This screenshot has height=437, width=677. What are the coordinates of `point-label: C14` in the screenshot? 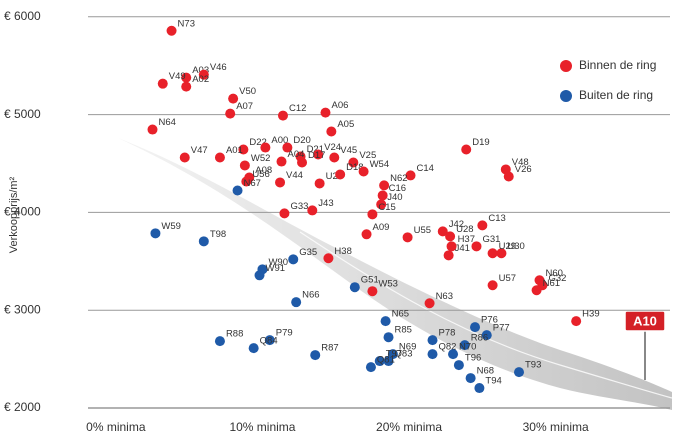 It's located at (425, 168).